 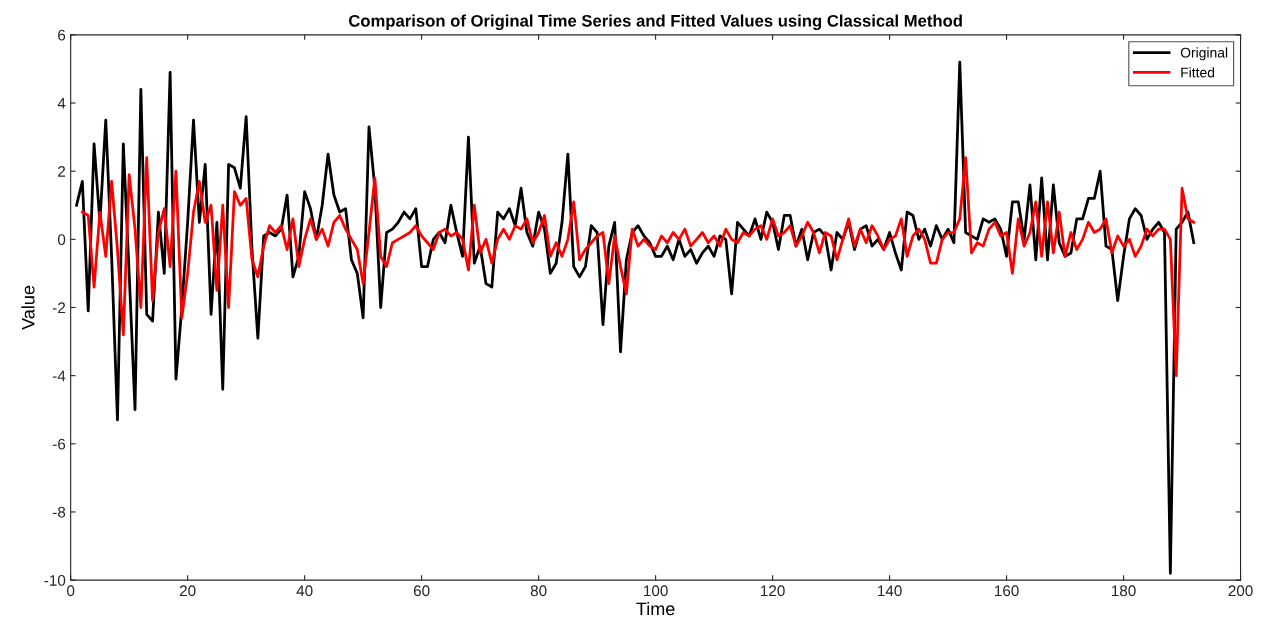 I want to click on x-tick-label: 60, so click(x=421, y=591).